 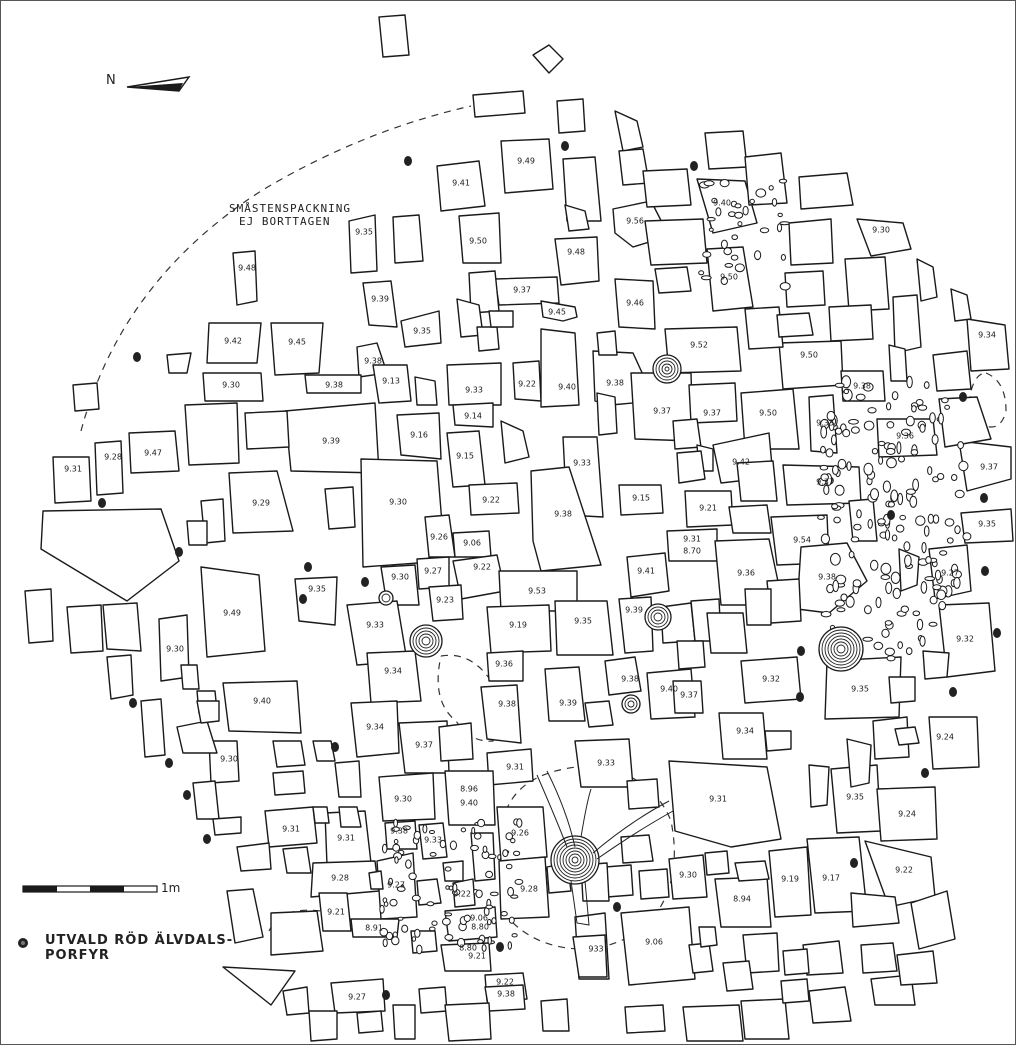 What do you see at coordinates (583, 621) in the screenshot?
I see `level-label: 9.35` at bounding box center [583, 621].